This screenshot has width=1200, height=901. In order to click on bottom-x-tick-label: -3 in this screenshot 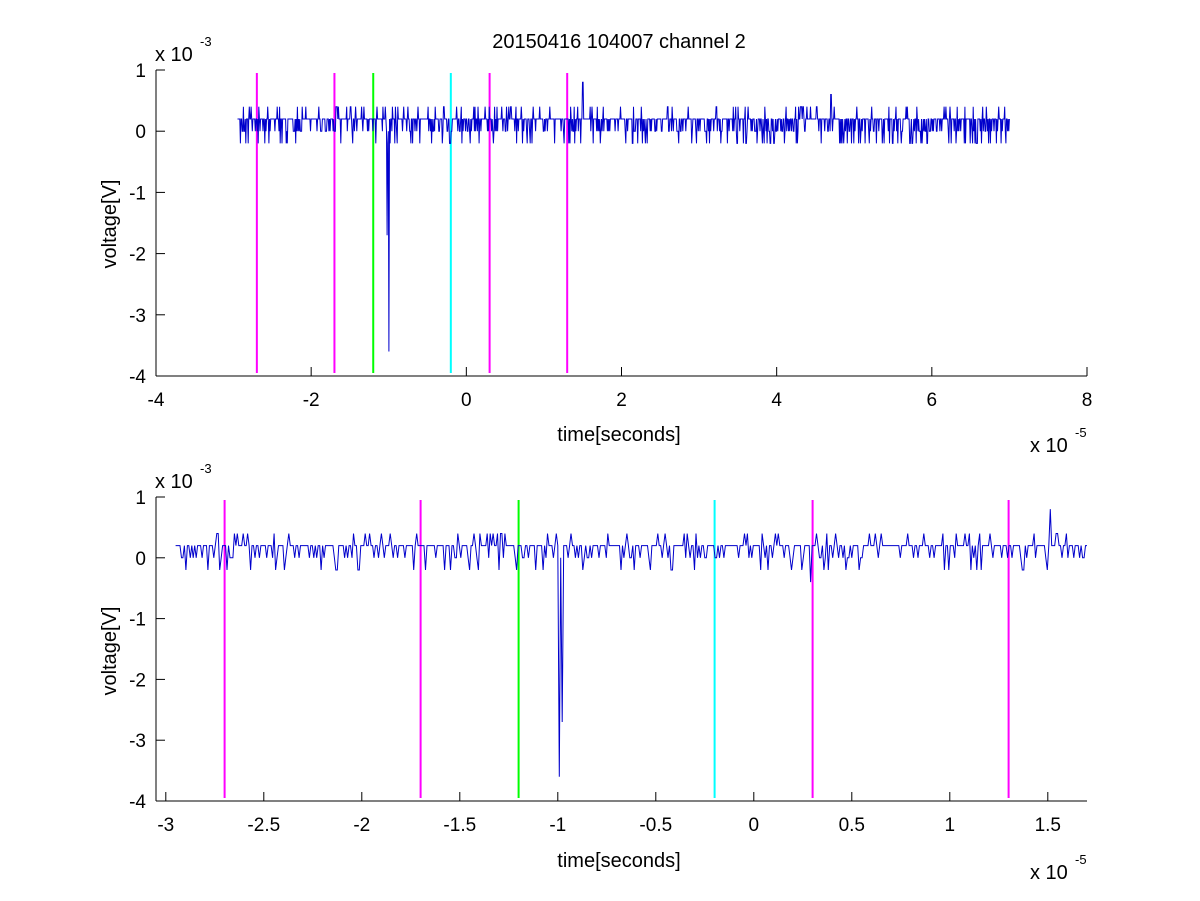, I will do `click(165, 825)`.